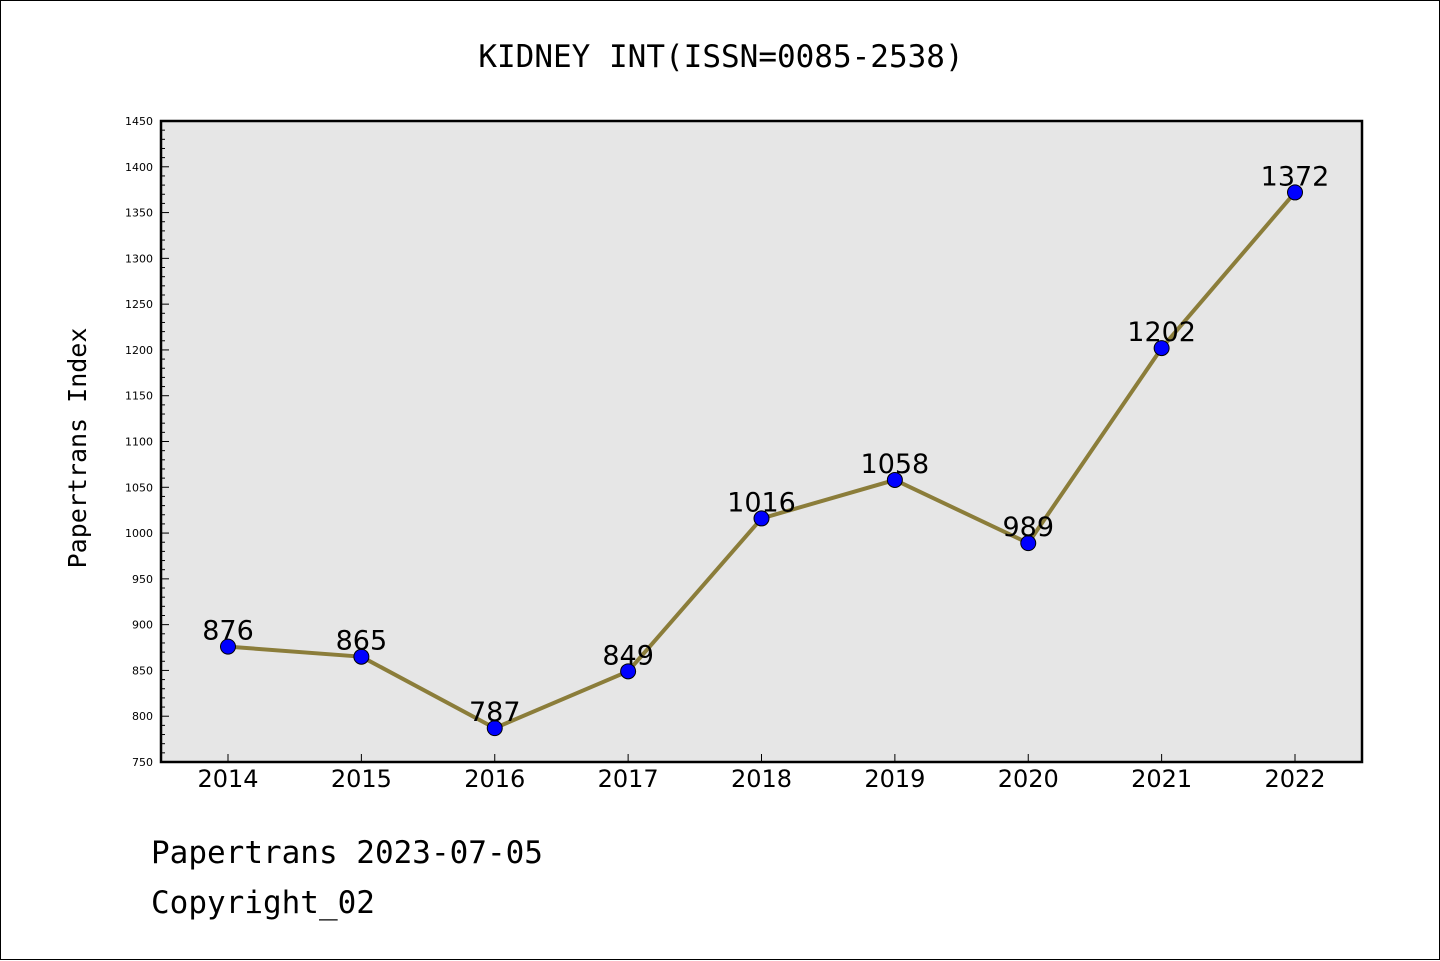  Describe the element at coordinates (139, 487) in the screenshot. I see `y-tick-label: 1050` at that location.